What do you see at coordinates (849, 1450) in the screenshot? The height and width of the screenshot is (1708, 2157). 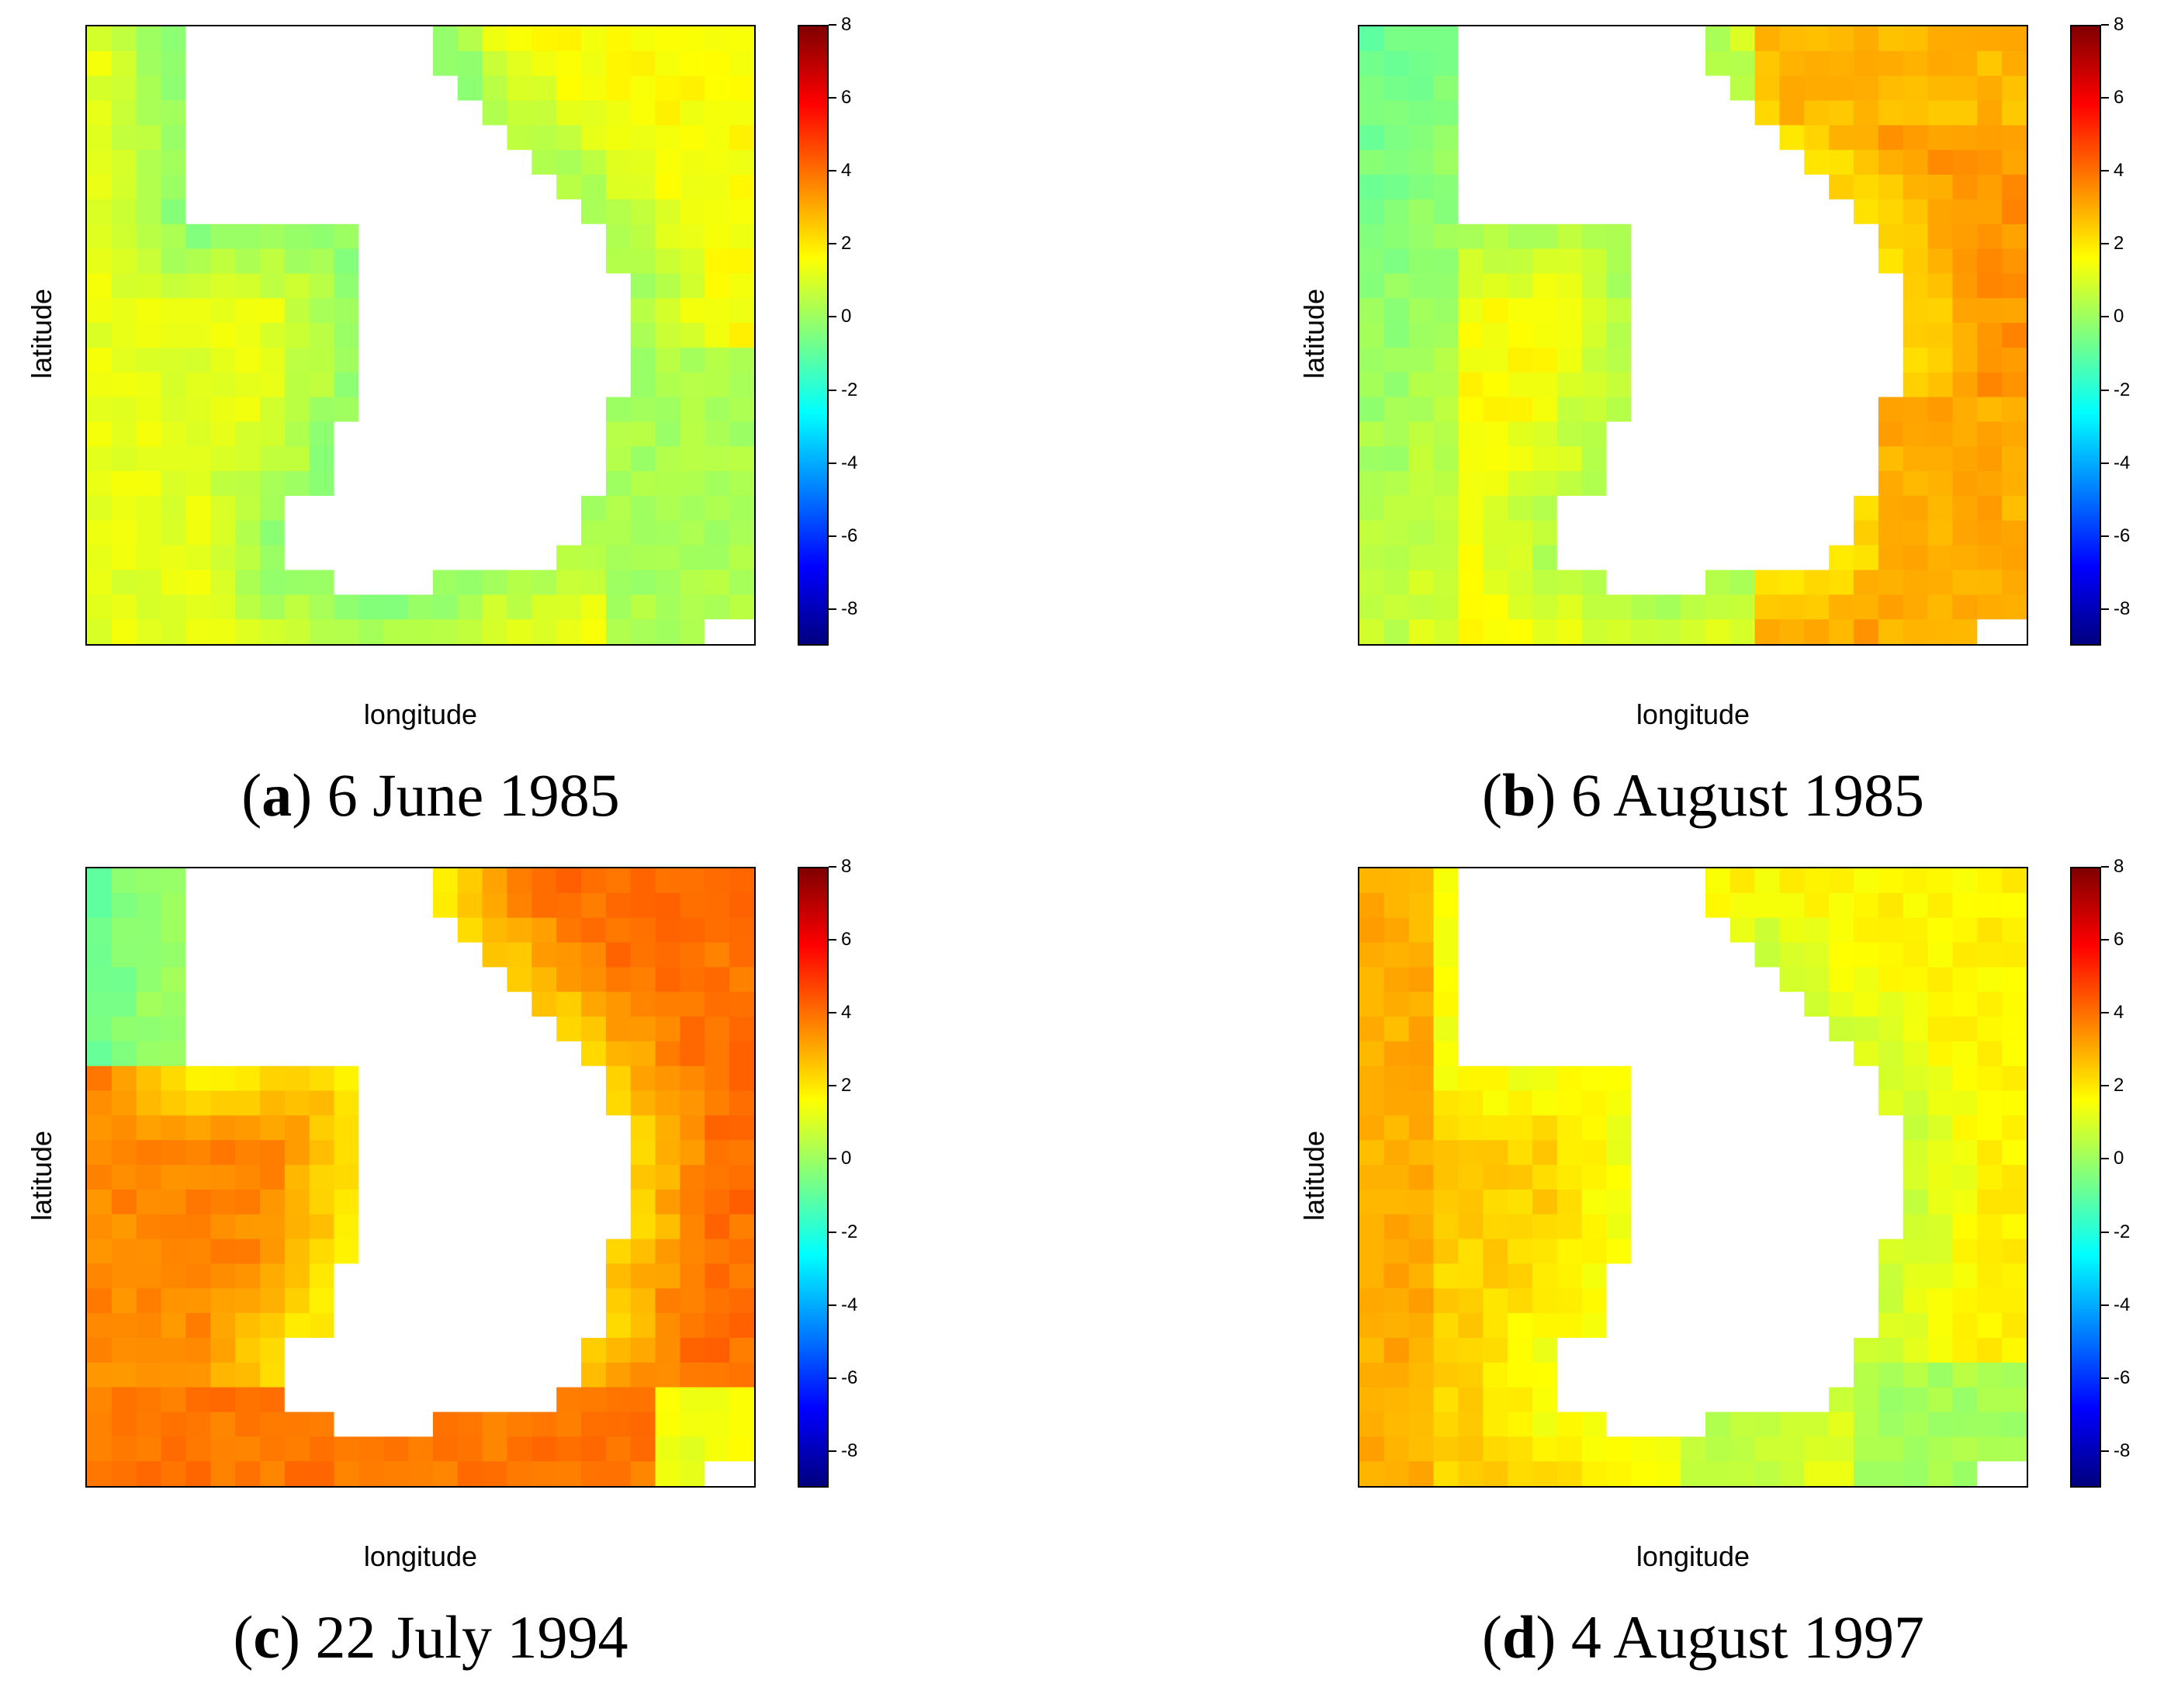 I see `colorbar-tick-label: -8` at bounding box center [849, 1450].